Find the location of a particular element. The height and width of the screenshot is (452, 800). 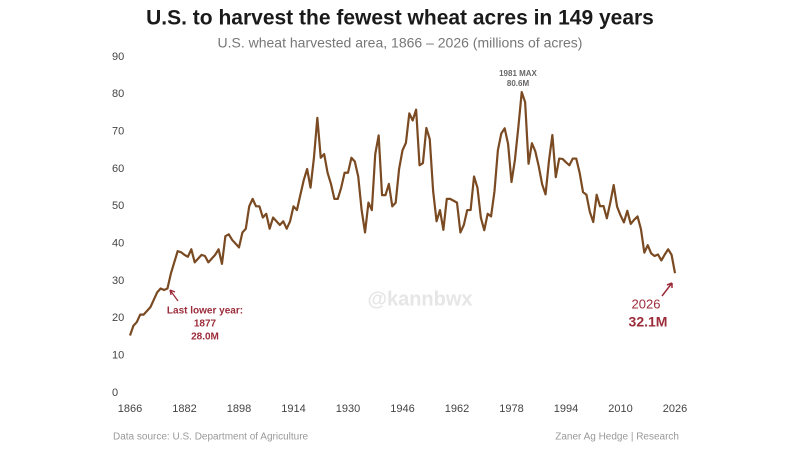

low-value: 28.0M is located at coordinates (205, 337).